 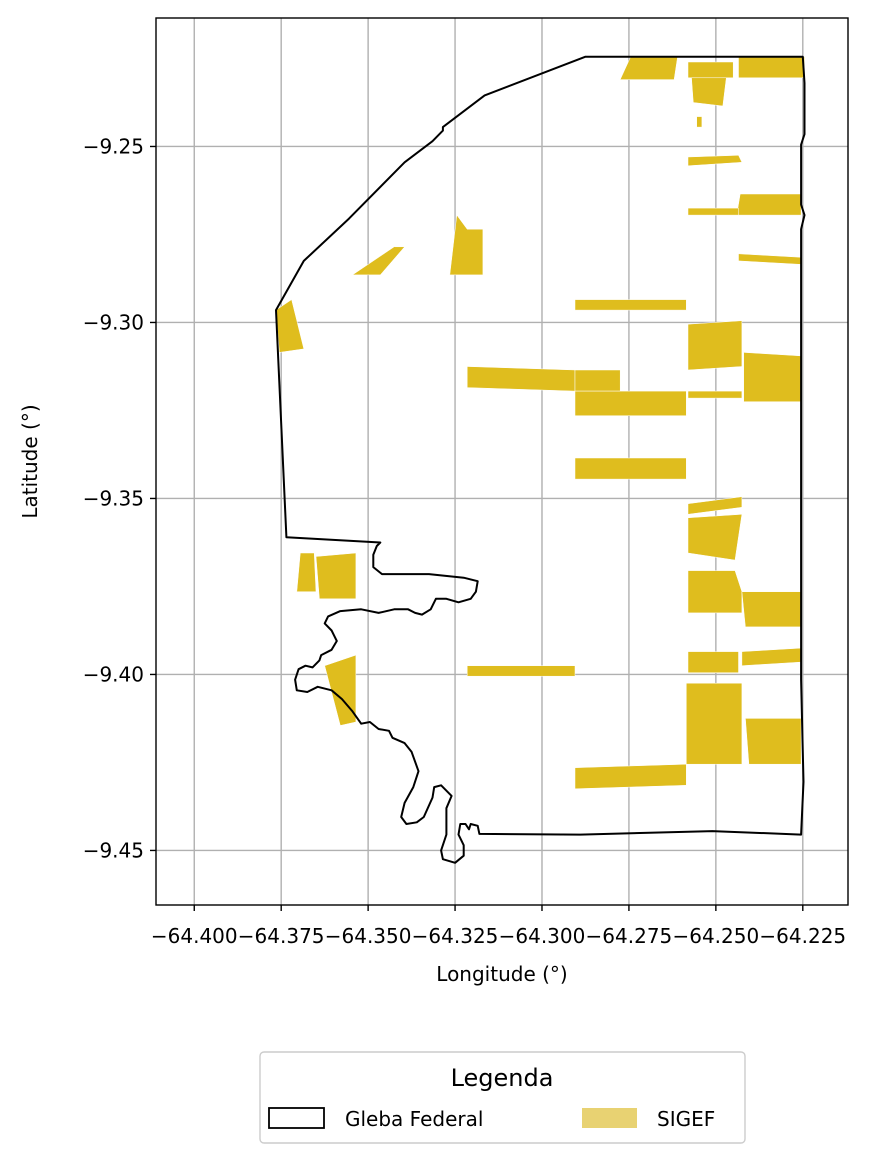 I want to click on y-tick-label: −9.25, so click(x=113, y=146).